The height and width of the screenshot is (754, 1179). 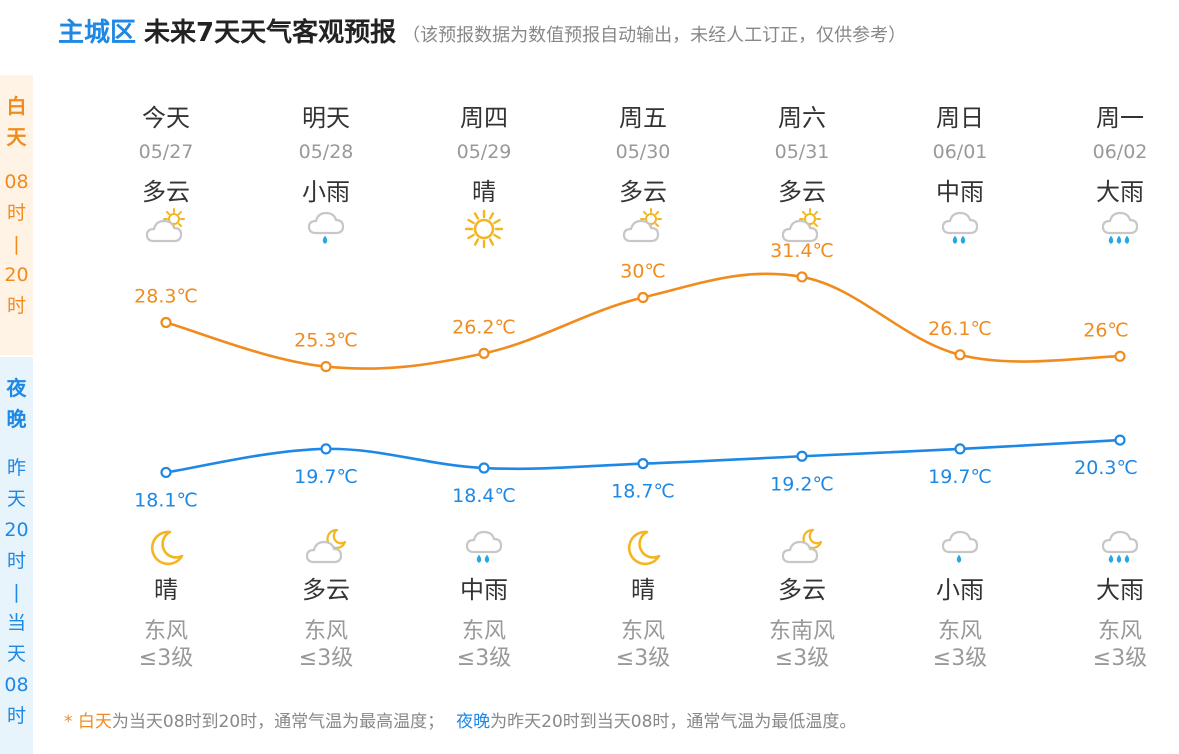 I want to click on day-date: 06/01, so click(x=960, y=152).